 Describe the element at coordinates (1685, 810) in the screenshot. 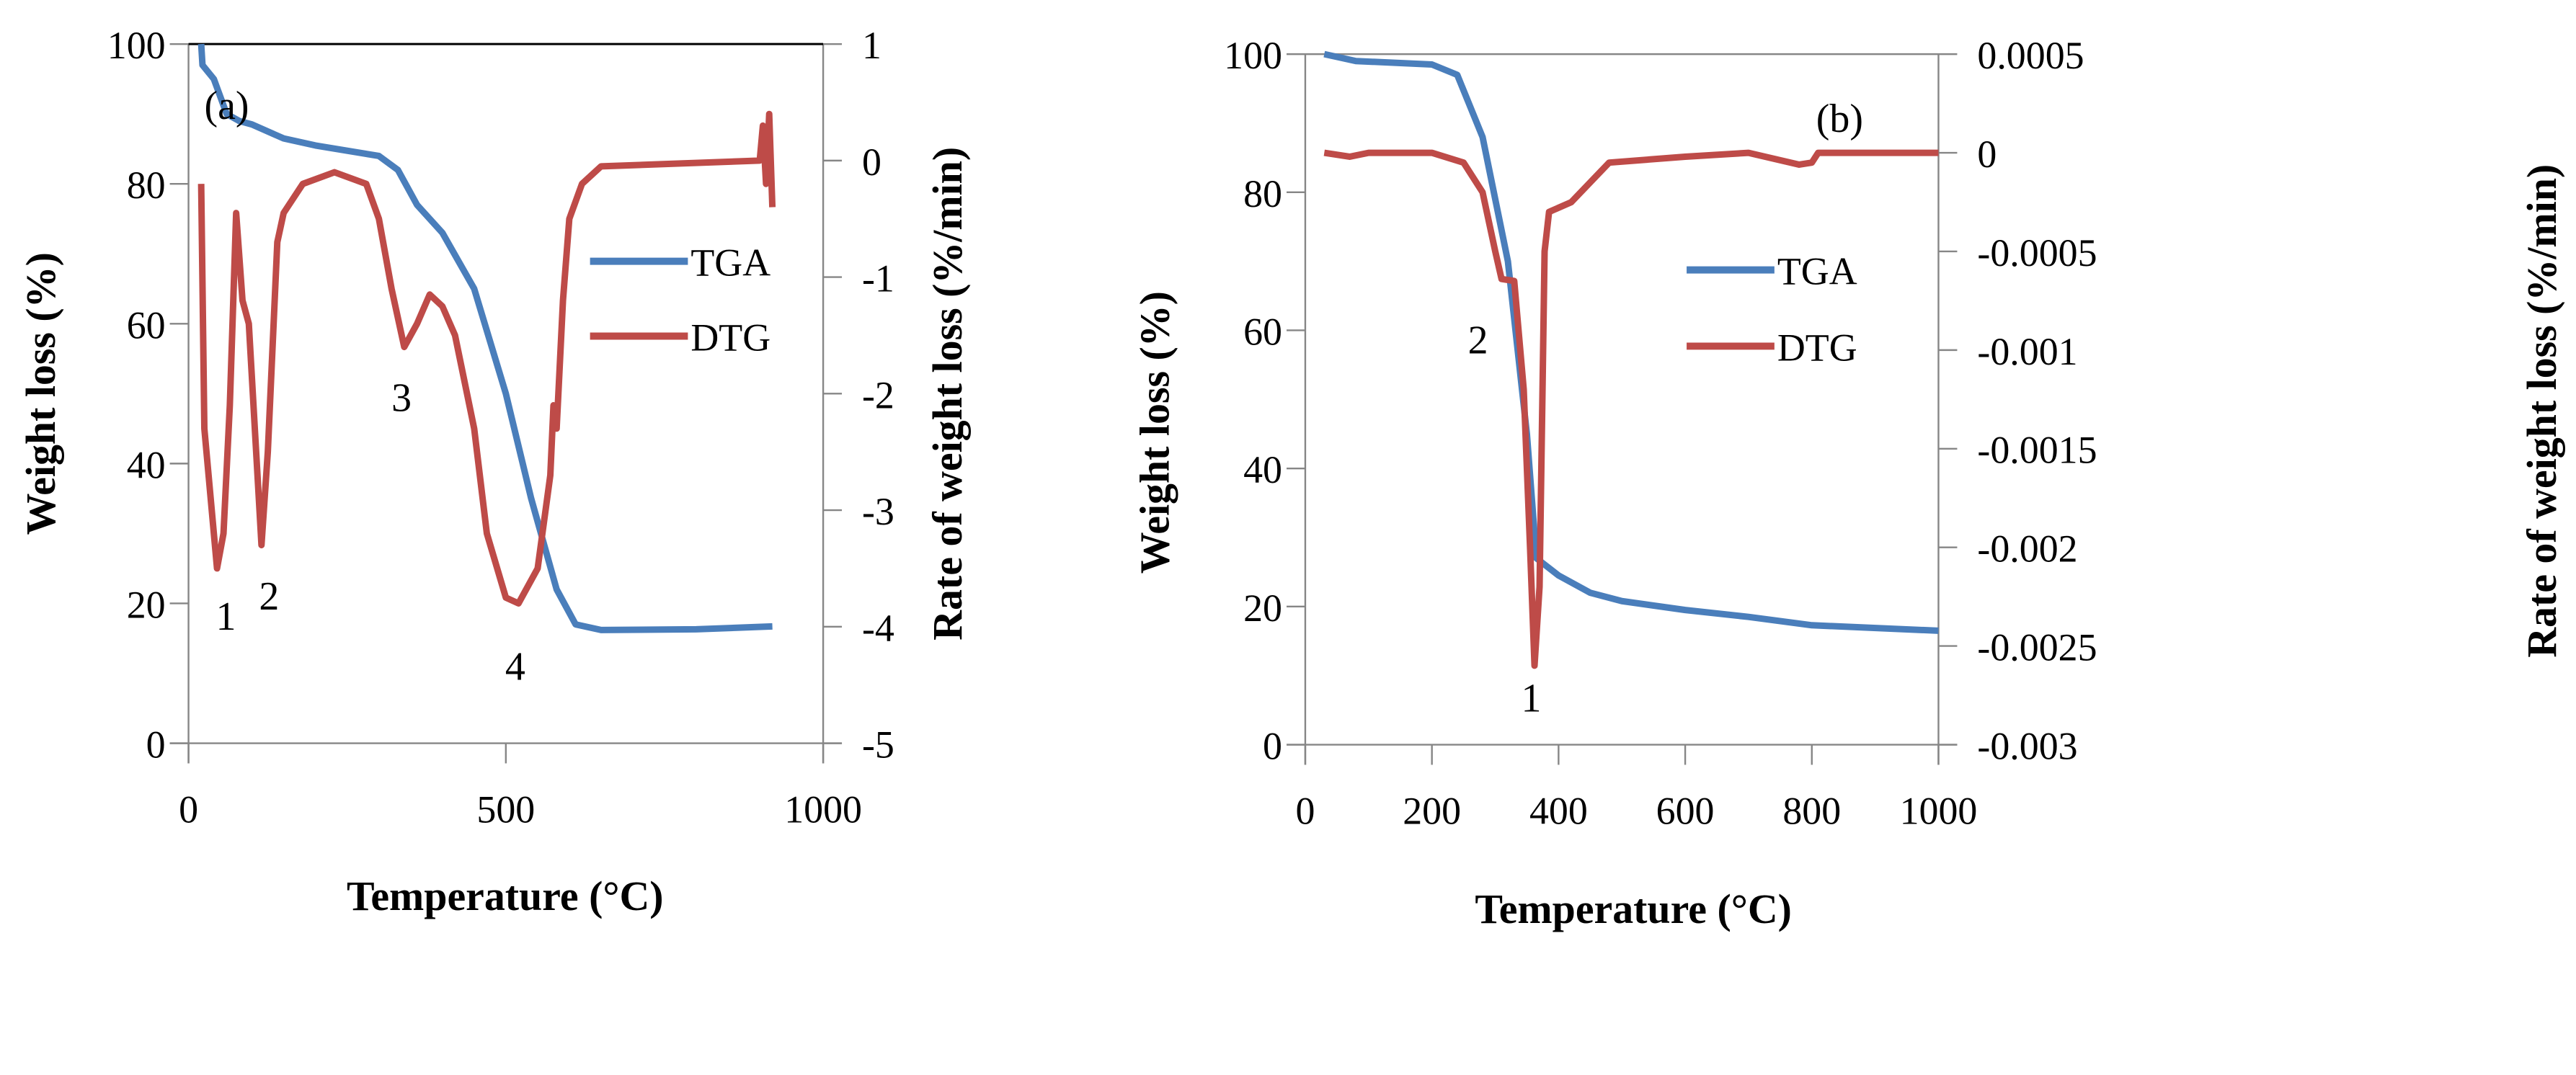

I see `x-tick-label: 600` at that location.